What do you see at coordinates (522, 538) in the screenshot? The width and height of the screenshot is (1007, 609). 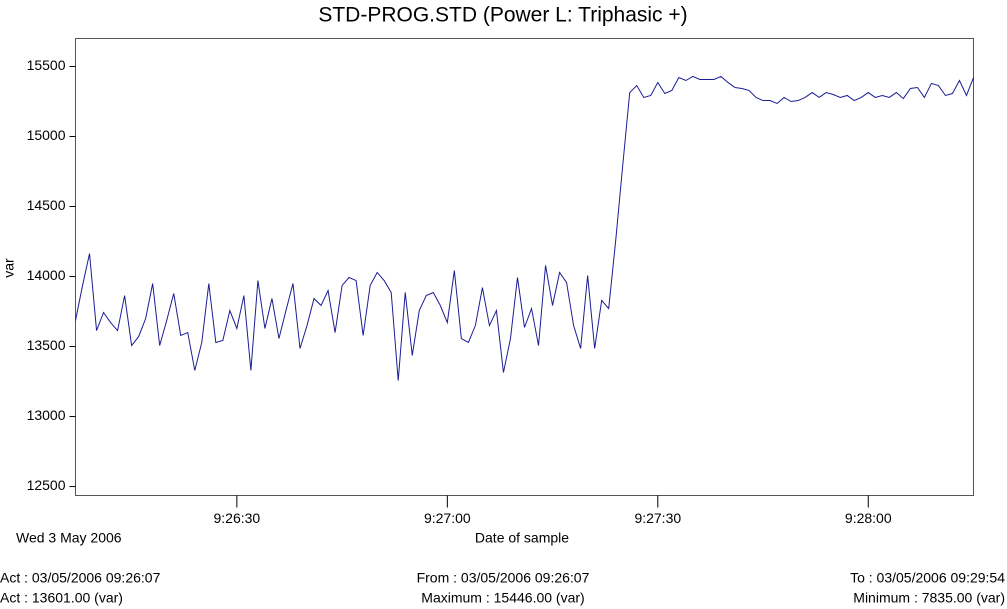 I see `x-axis-label: Date of sample` at bounding box center [522, 538].